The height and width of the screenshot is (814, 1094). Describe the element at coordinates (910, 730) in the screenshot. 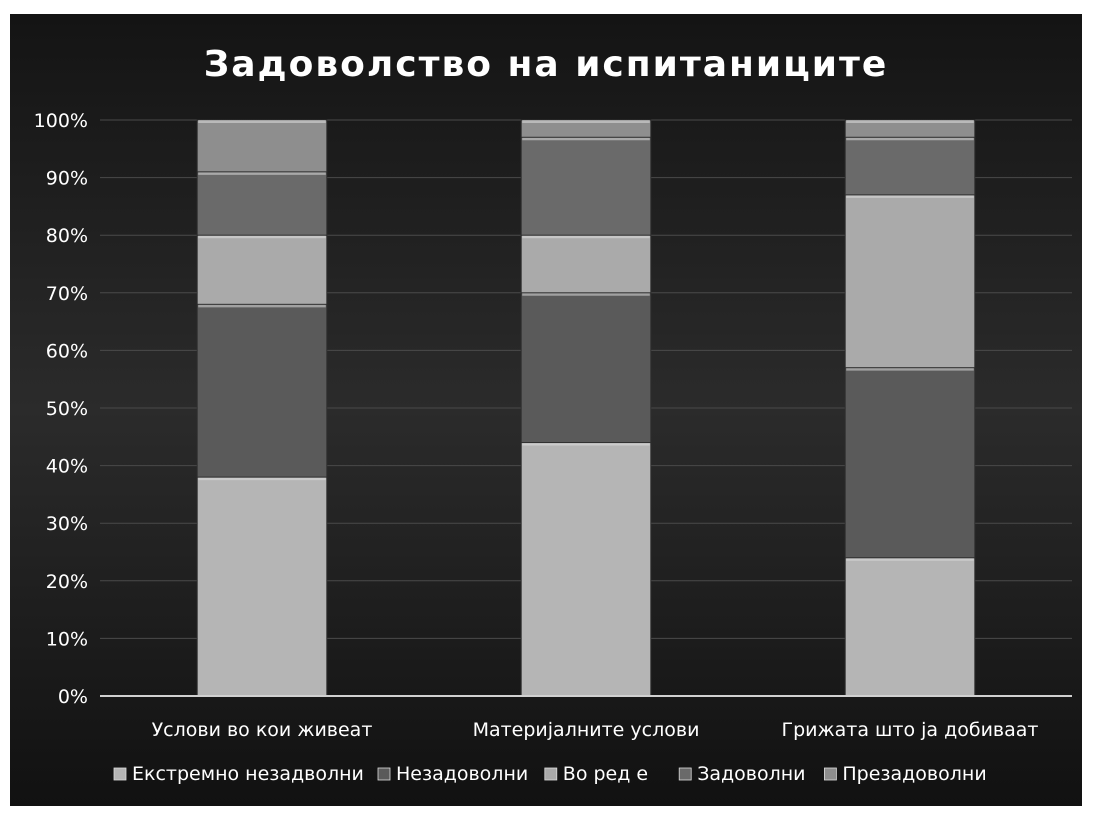

I see `x-tick-label: Грижата што ја добиваат` at that location.